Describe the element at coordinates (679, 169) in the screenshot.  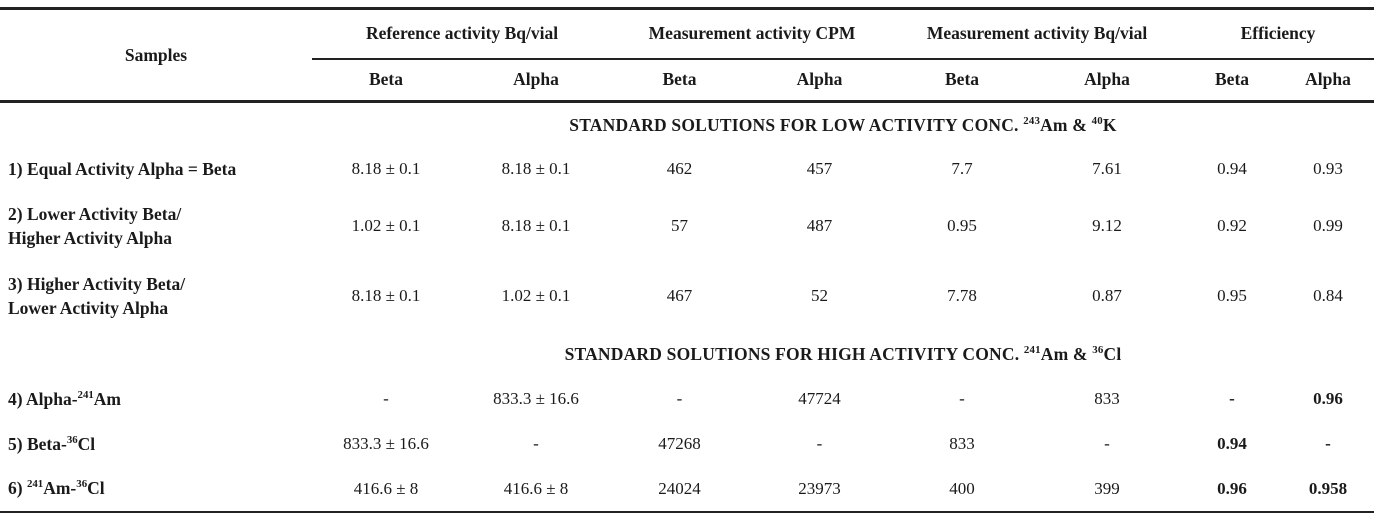
I see `data-cell-cpm-beta: 462` at that location.